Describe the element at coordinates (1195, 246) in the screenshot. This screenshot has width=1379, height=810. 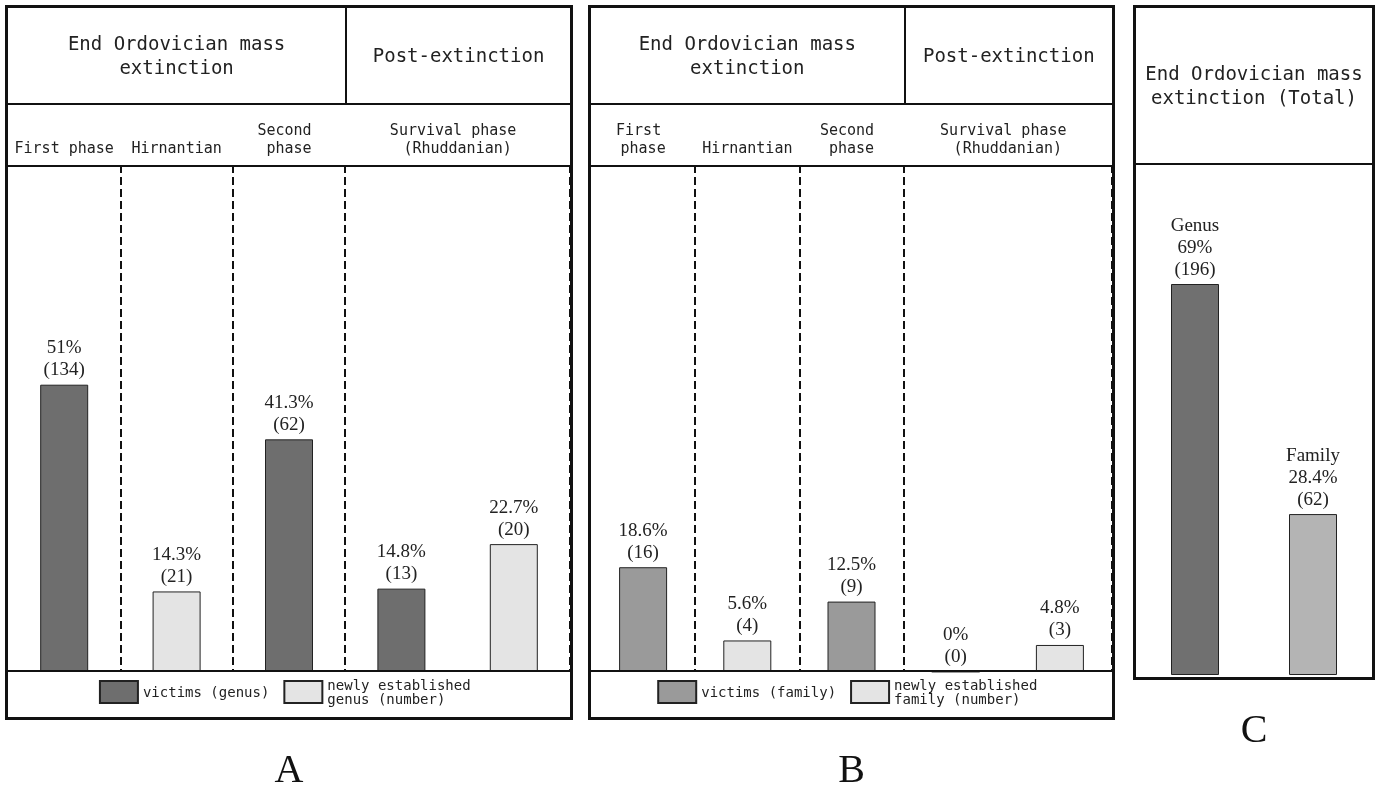
I see `data-label: Genus 69% (196)` at that location.